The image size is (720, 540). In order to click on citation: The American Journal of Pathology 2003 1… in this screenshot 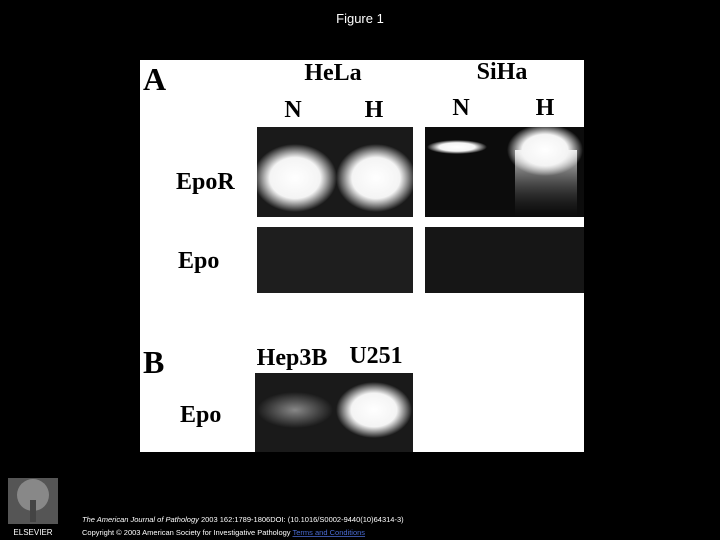, I will do `click(243, 519)`.